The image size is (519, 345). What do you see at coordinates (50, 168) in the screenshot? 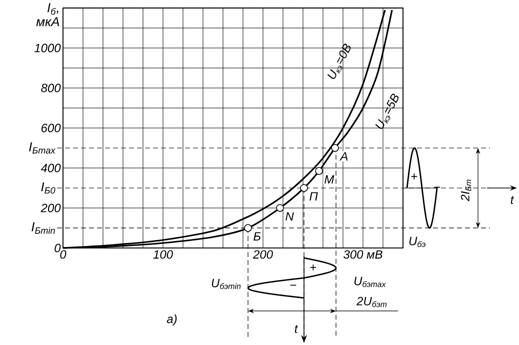
I see `y-tick-label: 400` at bounding box center [50, 168].